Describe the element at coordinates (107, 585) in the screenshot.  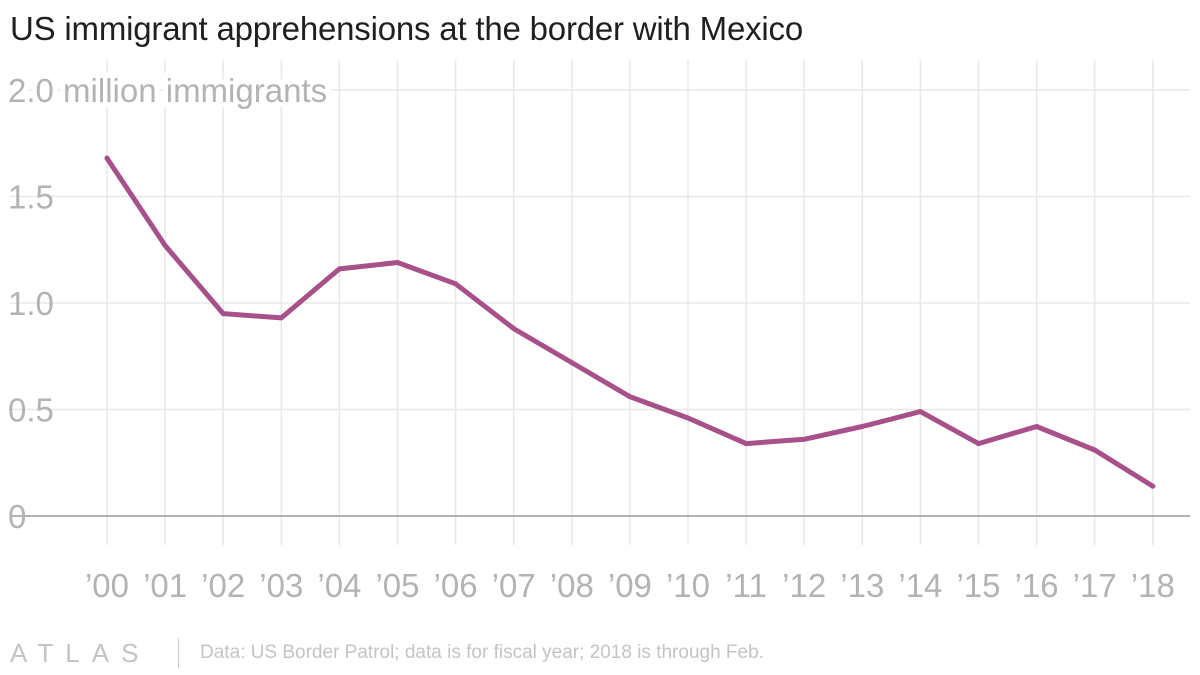
I see `x-tick-label: ’00` at that location.